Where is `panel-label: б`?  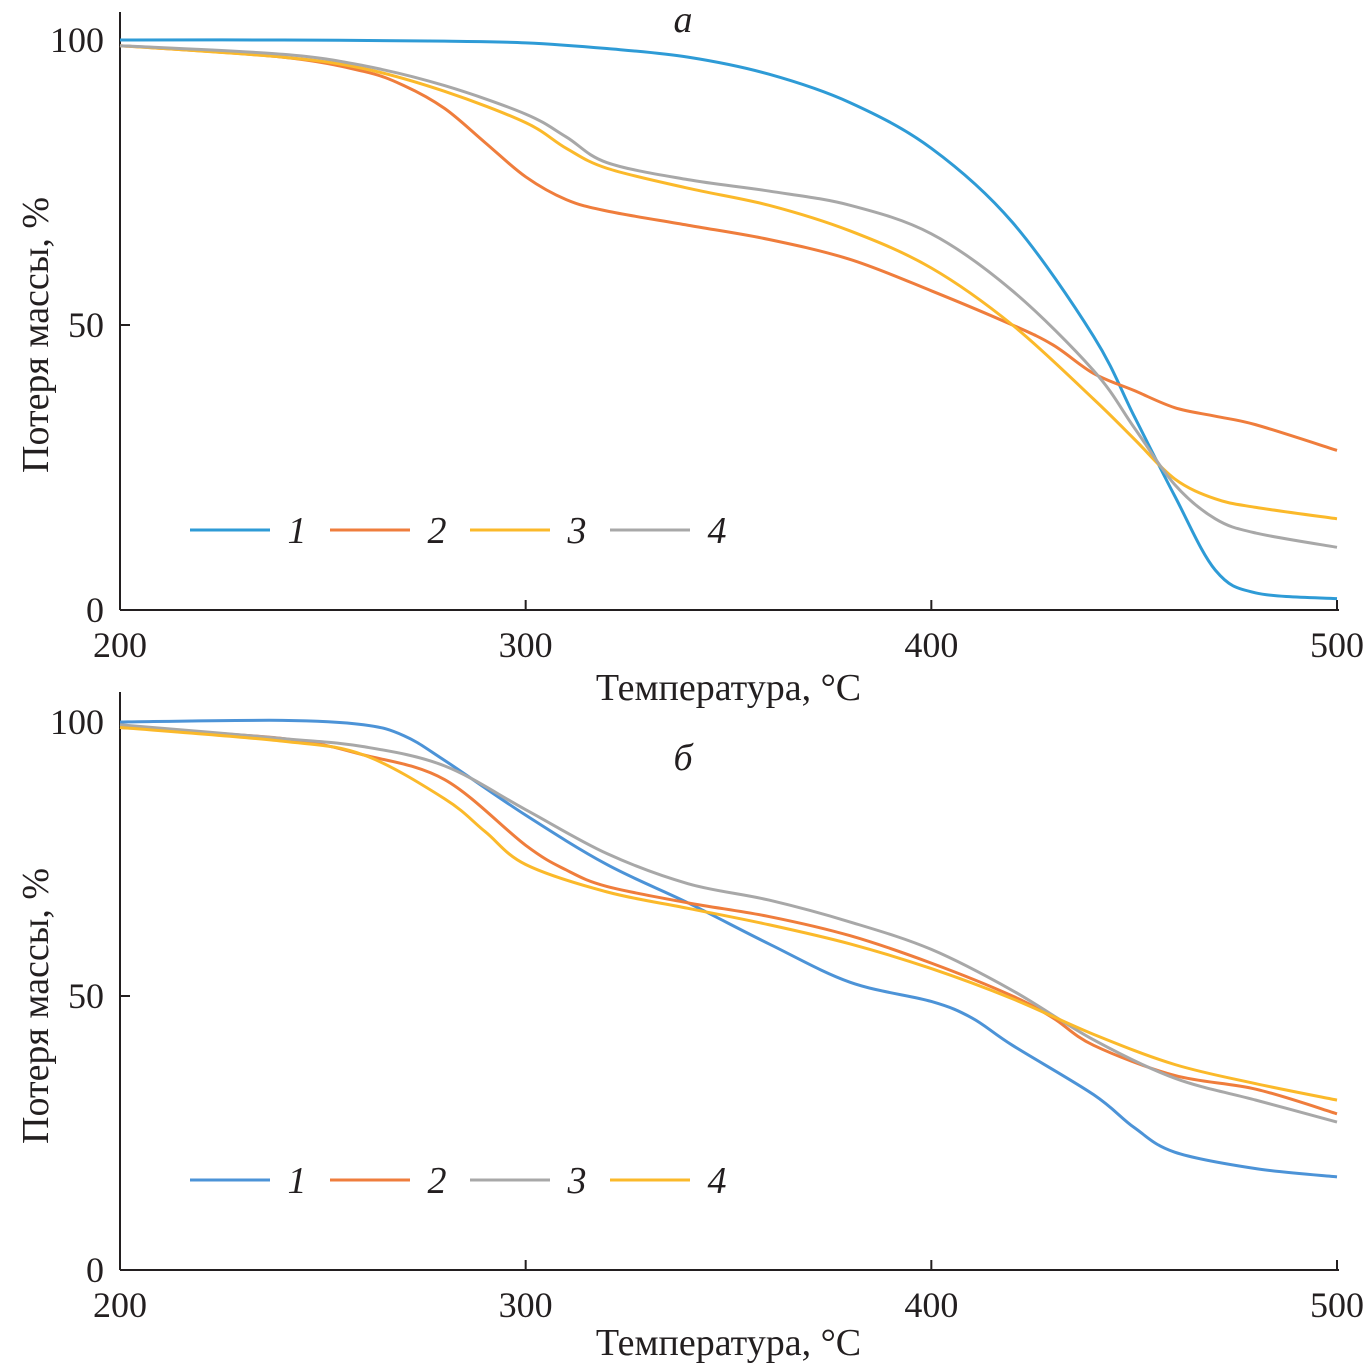
panel-label: б is located at coordinates (683, 758).